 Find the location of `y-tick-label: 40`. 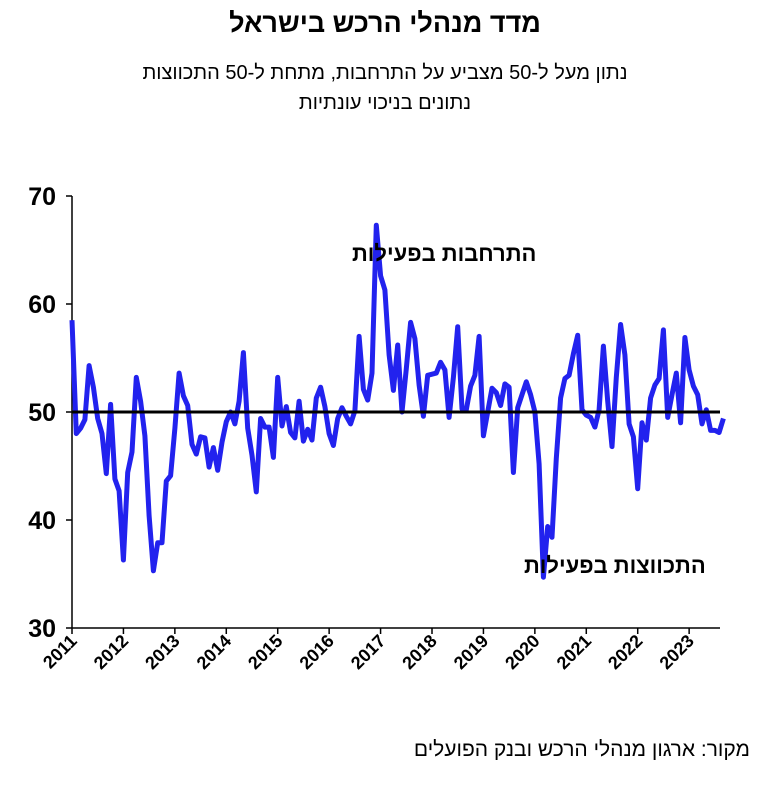

y-tick-label: 40 is located at coordinates (42, 521).